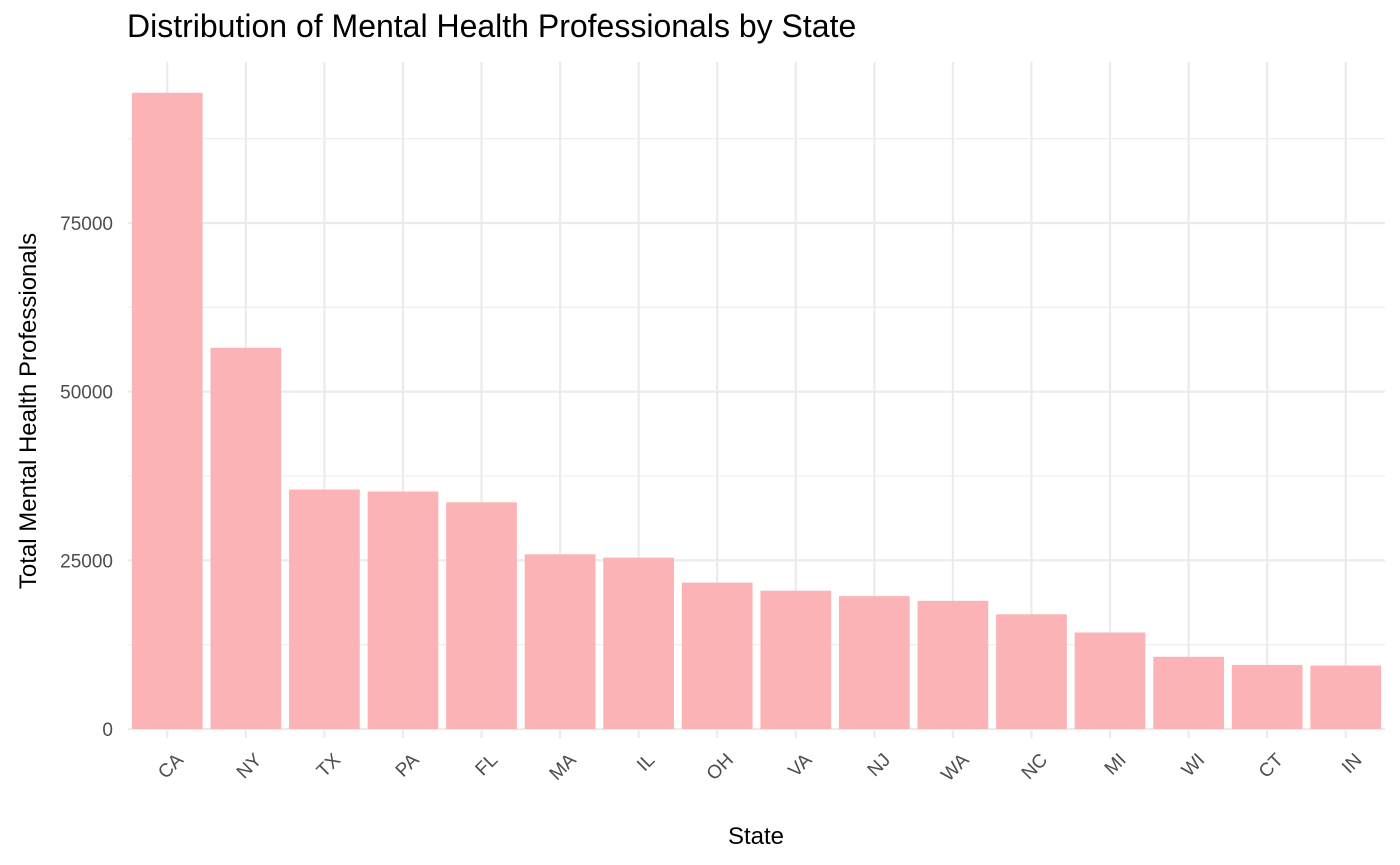 This screenshot has width=1400, height=865. What do you see at coordinates (324, 609) in the screenshot?
I see `bar-tx` at bounding box center [324, 609].